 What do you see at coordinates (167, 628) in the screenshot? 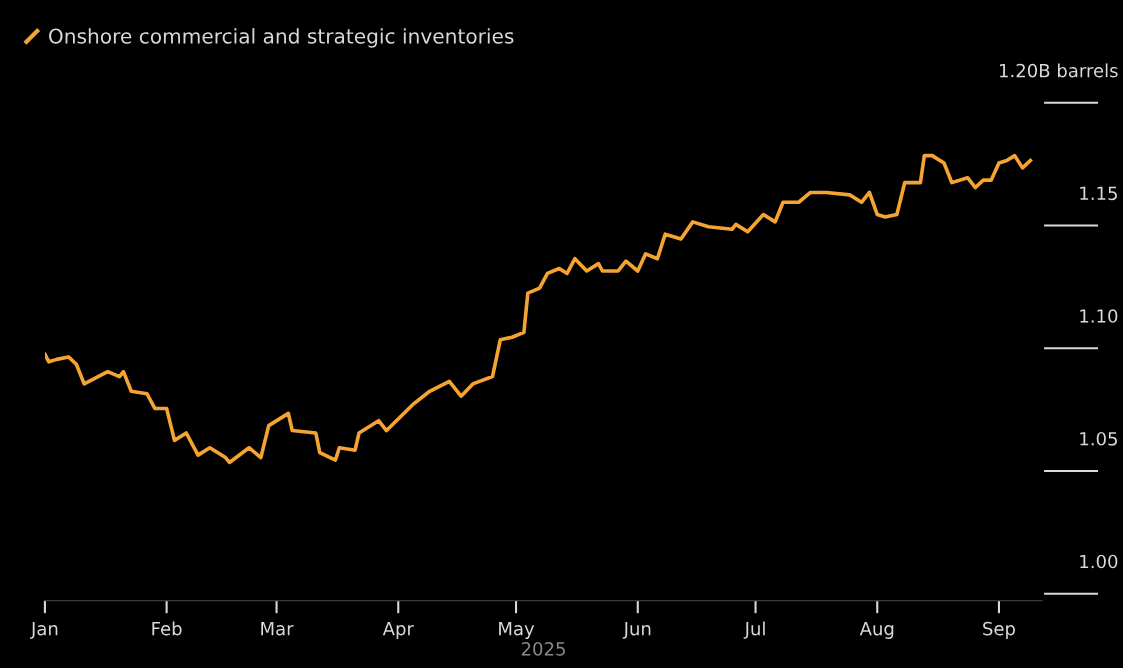
I see `x-tick-label: Feb` at bounding box center [167, 628].